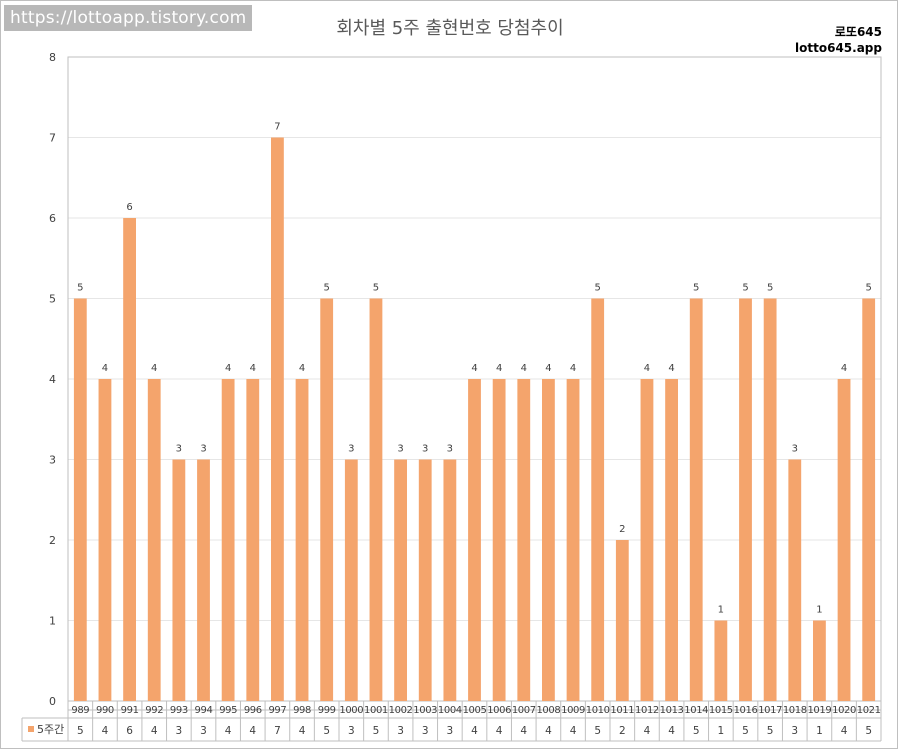 This screenshot has height=751, width=900. I want to click on x-category-label: 1010, so click(598, 710).